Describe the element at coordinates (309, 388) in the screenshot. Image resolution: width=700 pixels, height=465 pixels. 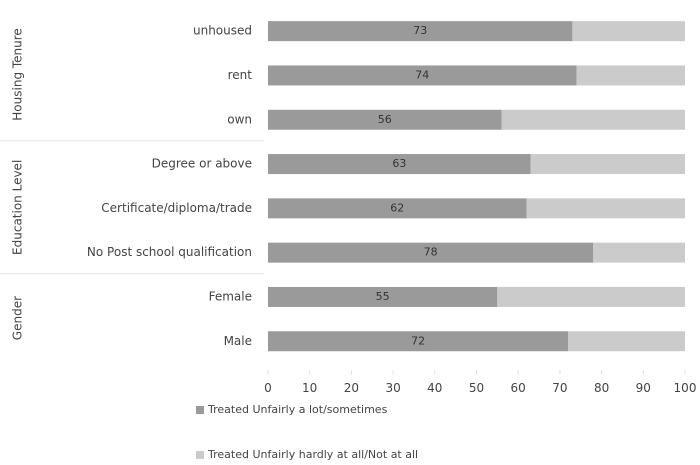
I see `x-tick-label: 10` at that location.